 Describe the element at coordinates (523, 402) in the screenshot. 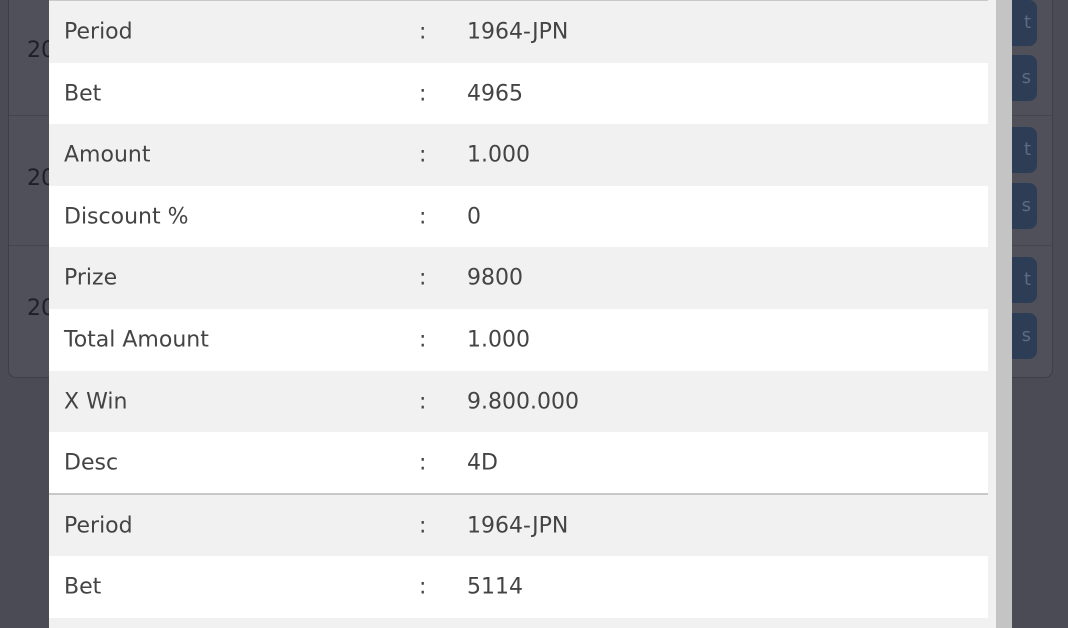

I see `detail-value: 9.800.000` at that location.